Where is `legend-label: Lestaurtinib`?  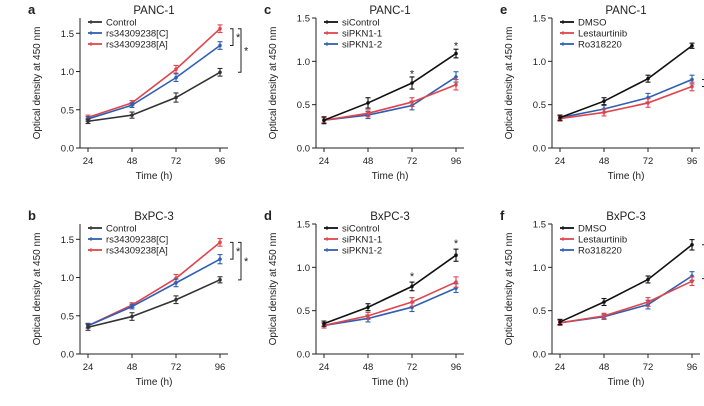 legend-label: Lestaurtinib is located at coordinates (602, 34).